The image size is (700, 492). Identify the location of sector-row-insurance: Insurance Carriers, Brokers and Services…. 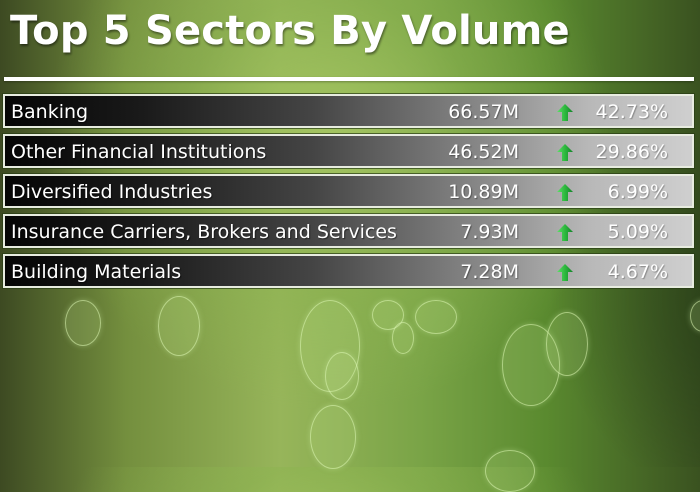
(348, 231).